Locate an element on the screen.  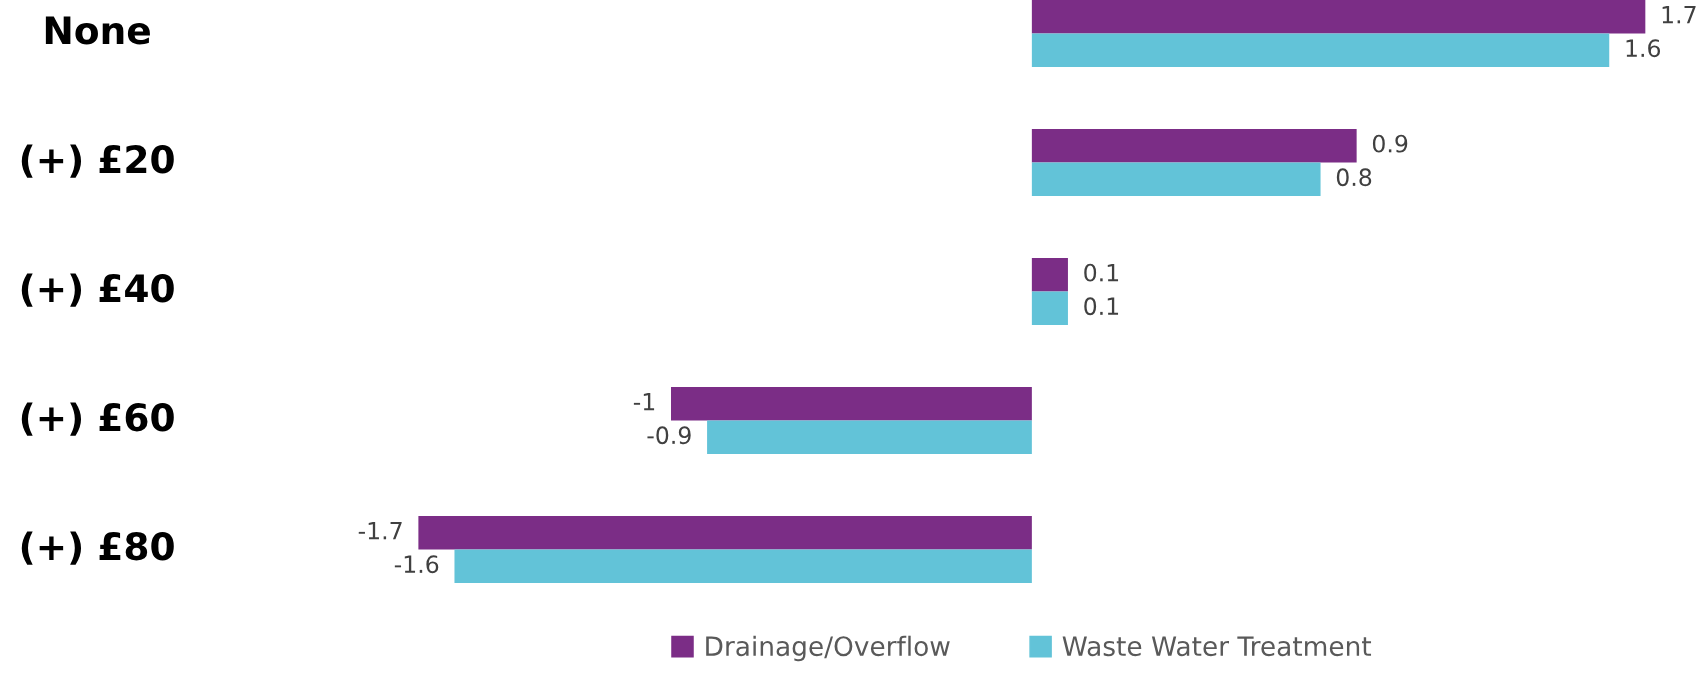
y-tick-label: (+) £40 is located at coordinates (97, 290).